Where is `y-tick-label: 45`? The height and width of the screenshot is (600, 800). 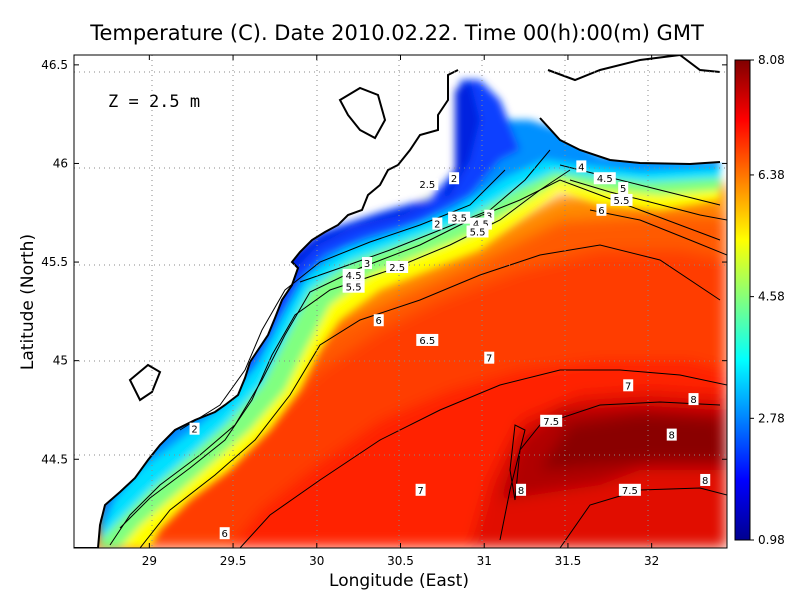
y-tick-label: 45 is located at coordinates (60, 361).